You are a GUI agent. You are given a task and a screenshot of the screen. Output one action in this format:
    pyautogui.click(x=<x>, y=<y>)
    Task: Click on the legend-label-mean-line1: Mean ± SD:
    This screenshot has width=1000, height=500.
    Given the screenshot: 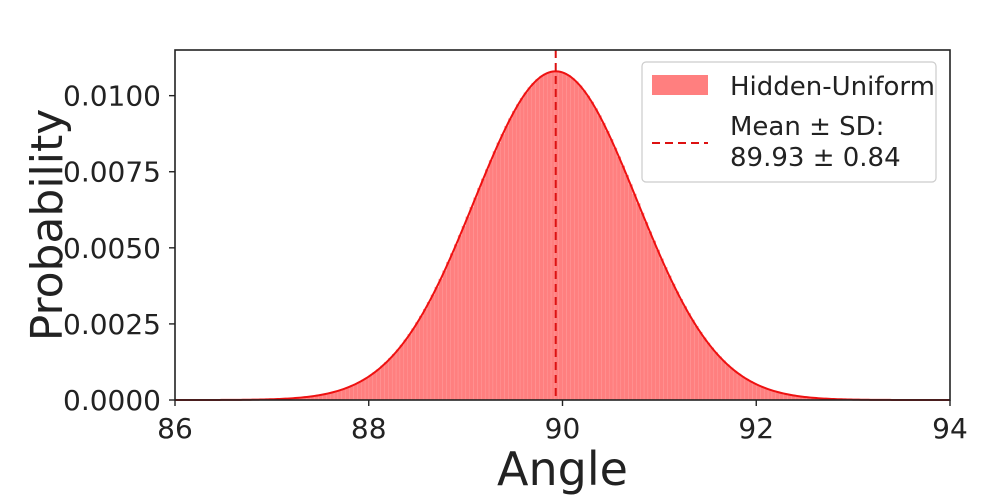 What is the action you would take?
    pyautogui.click(x=807, y=127)
    